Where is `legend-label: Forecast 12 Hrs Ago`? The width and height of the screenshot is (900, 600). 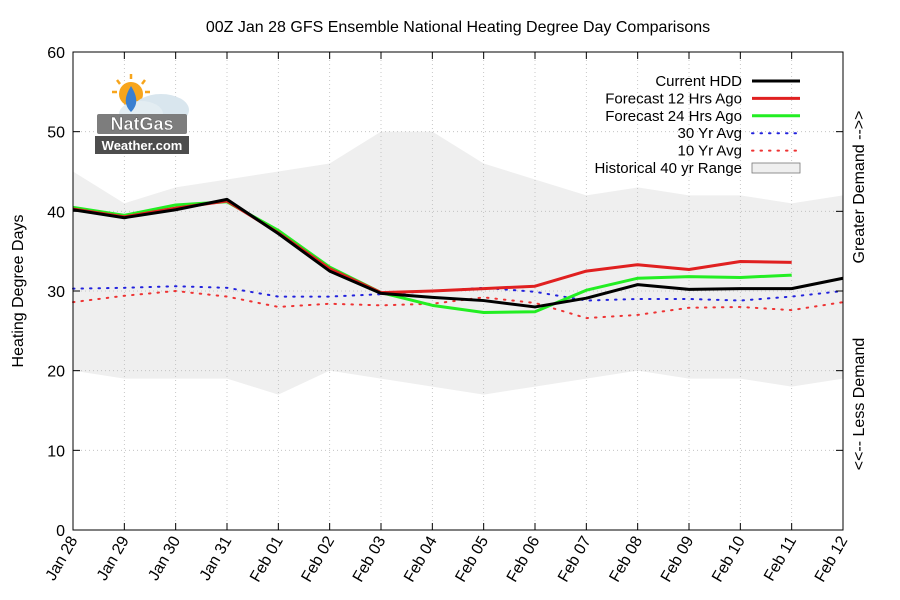 legend-label: Forecast 12 Hrs Ago is located at coordinates (673, 98).